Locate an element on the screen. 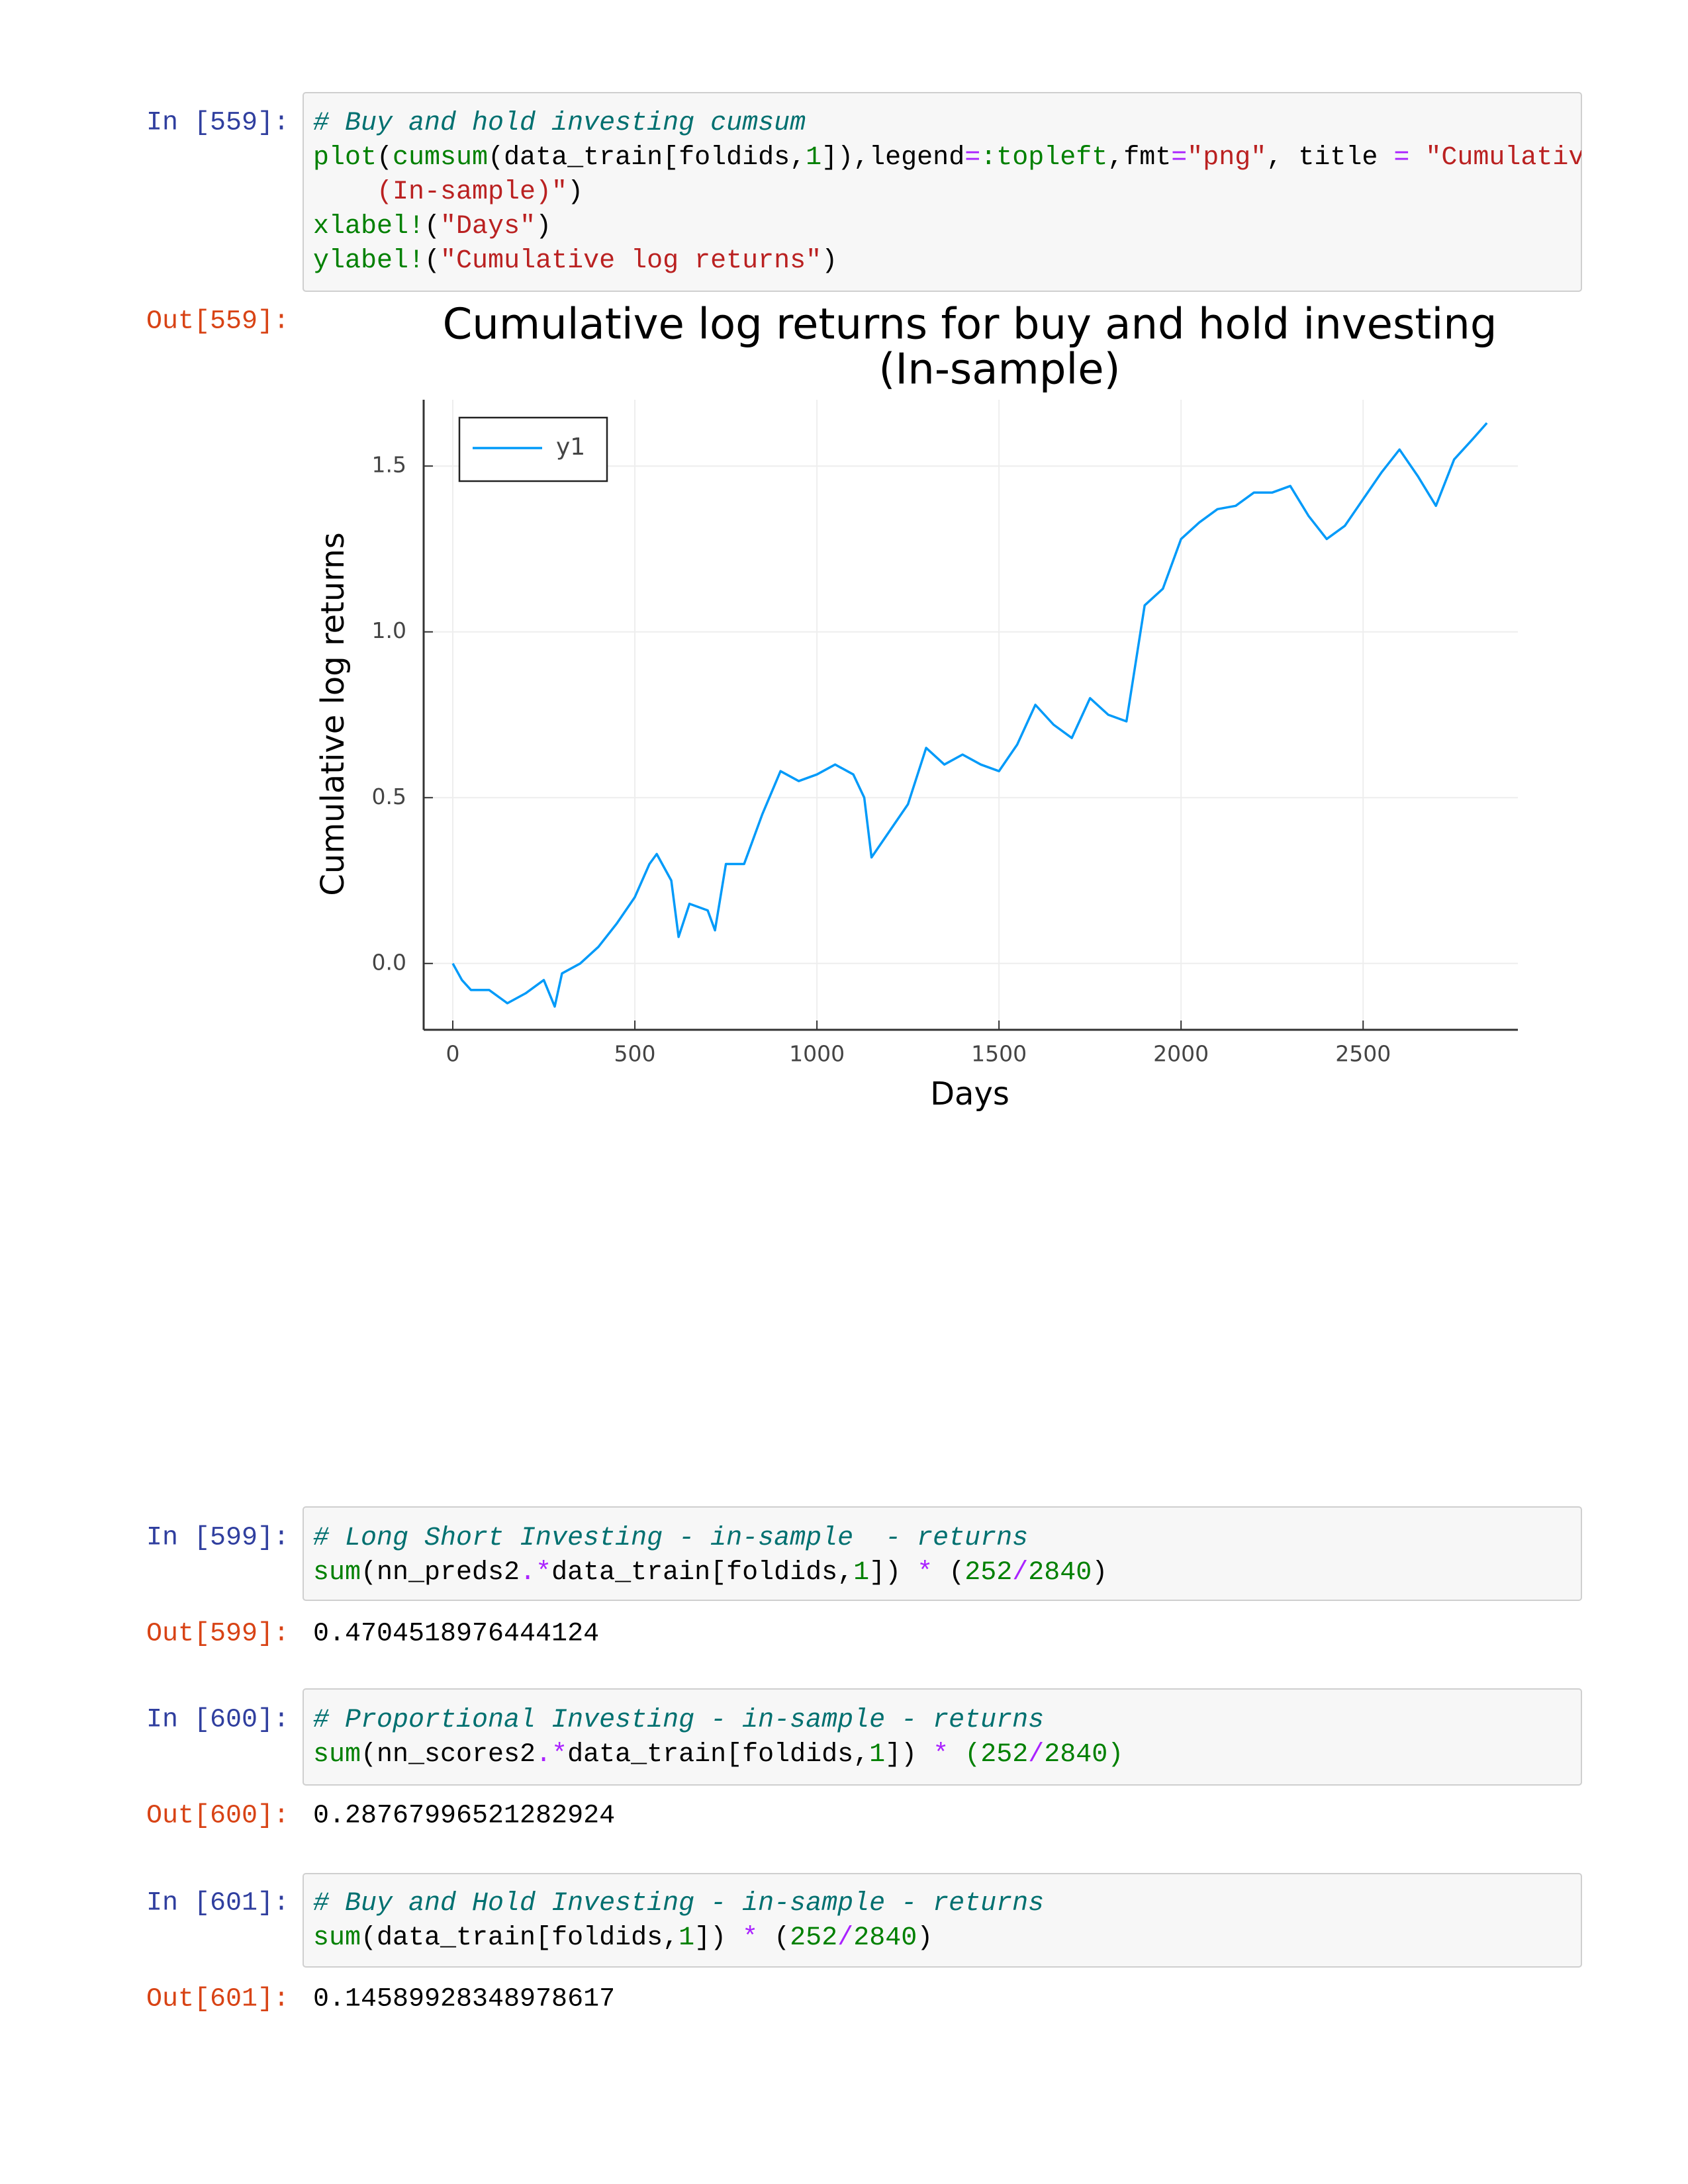 This screenshot has width=1688, height=2184. code-token: 2840) is located at coordinates (1083, 1755).